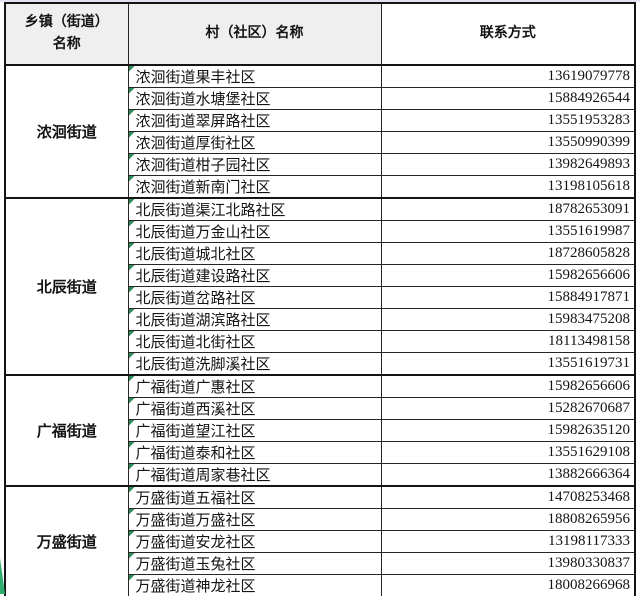  What do you see at coordinates (508, 364) in the screenshot?
I see `phone-cell: 13551619731` at bounding box center [508, 364].